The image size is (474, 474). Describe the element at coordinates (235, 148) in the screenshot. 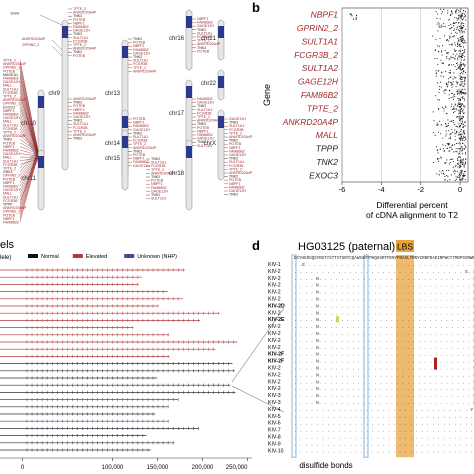

I see `gene-label: NBPF1` at that location.